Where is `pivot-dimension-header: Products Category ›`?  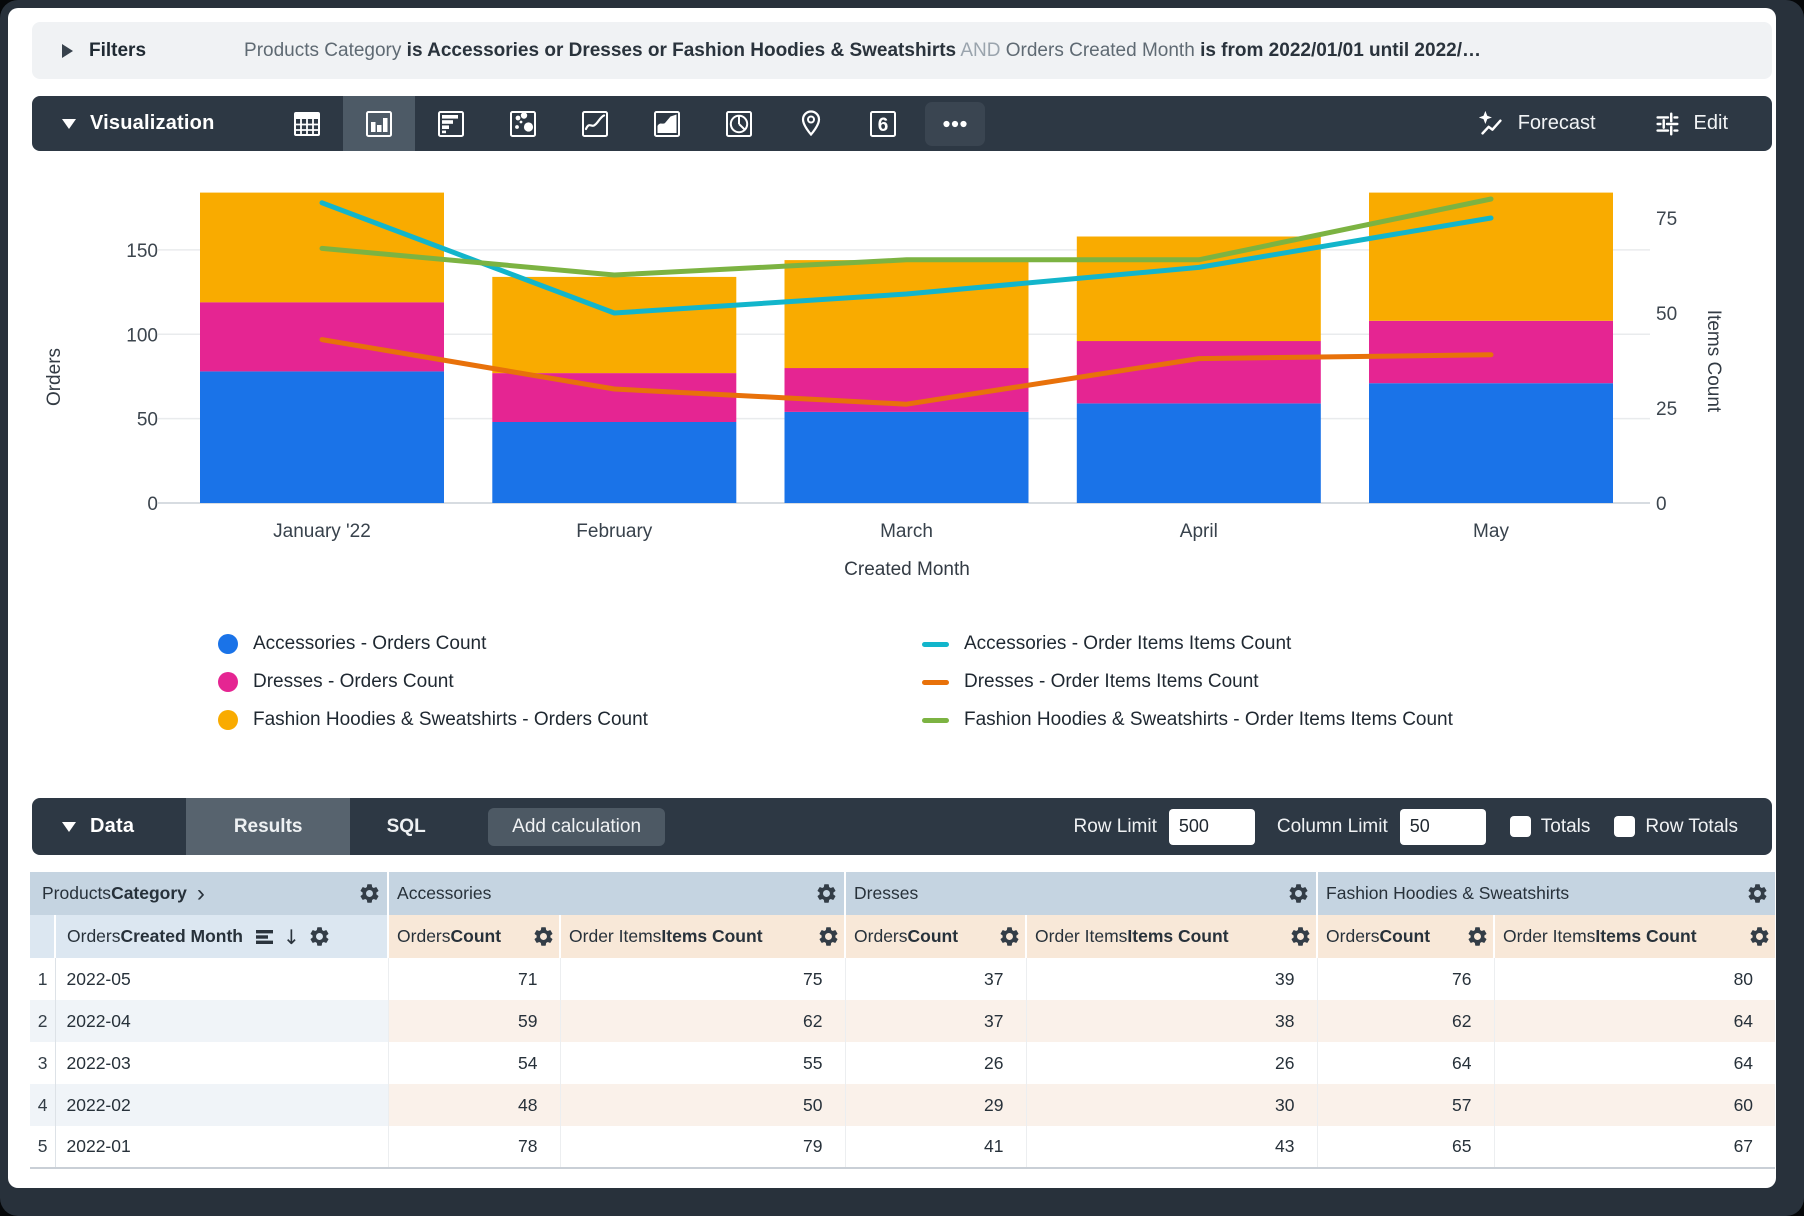 pivot-dimension-header: Products Category › is located at coordinates (208, 893).